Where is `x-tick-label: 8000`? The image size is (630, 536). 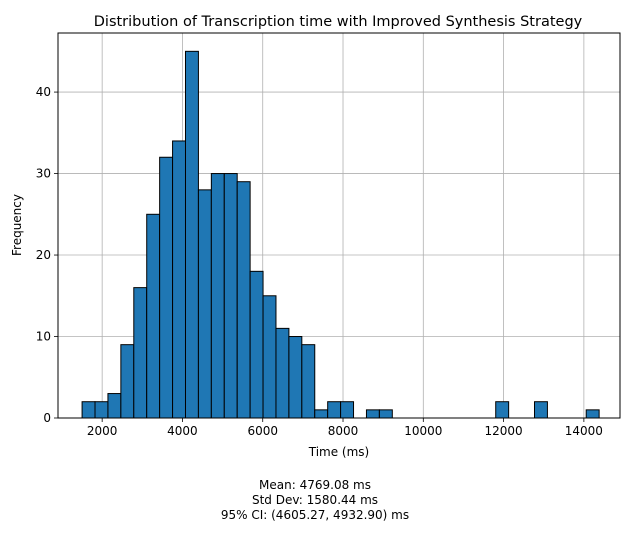
x-tick-label: 8000 is located at coordinates (343, 431).